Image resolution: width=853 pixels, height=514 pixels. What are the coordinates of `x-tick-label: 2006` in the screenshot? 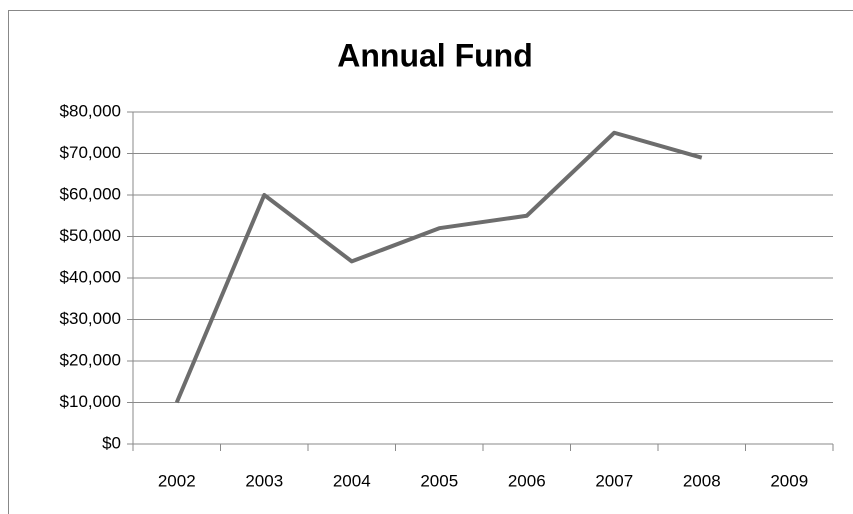 It's located at (527, 480).